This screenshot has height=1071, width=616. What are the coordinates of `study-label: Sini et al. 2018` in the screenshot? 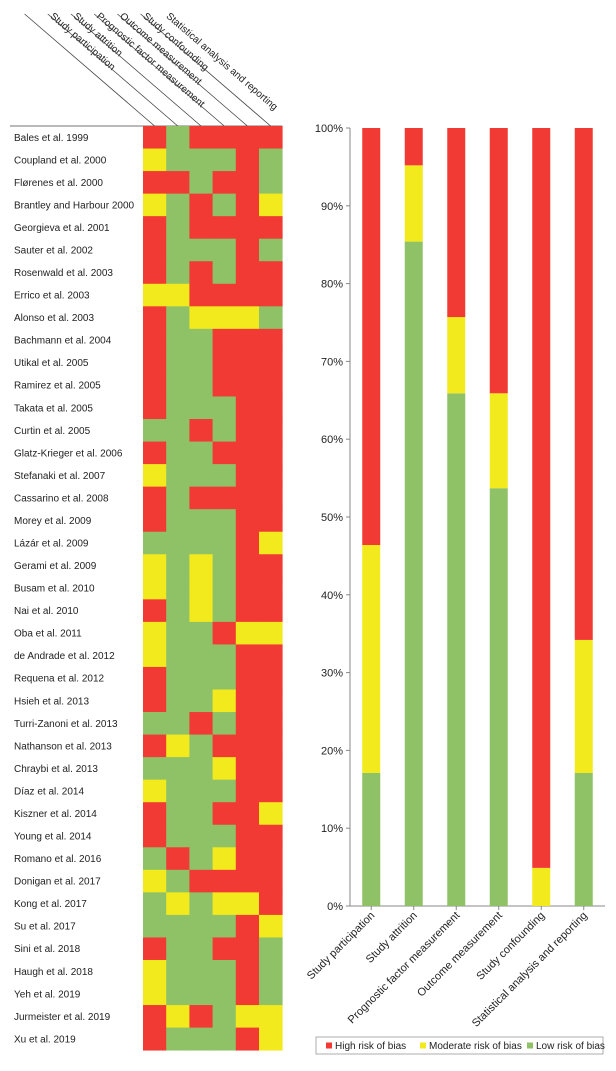 It's located at (47, 949).